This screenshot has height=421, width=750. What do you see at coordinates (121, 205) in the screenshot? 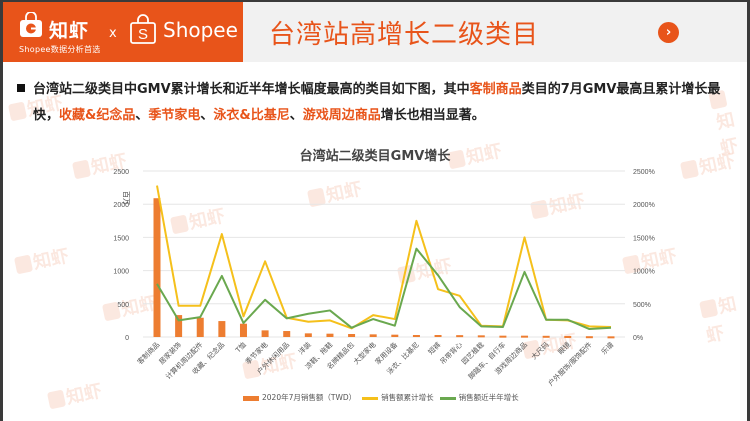
I see `y-tick-label: 2000` at bounding box center [121, 205].